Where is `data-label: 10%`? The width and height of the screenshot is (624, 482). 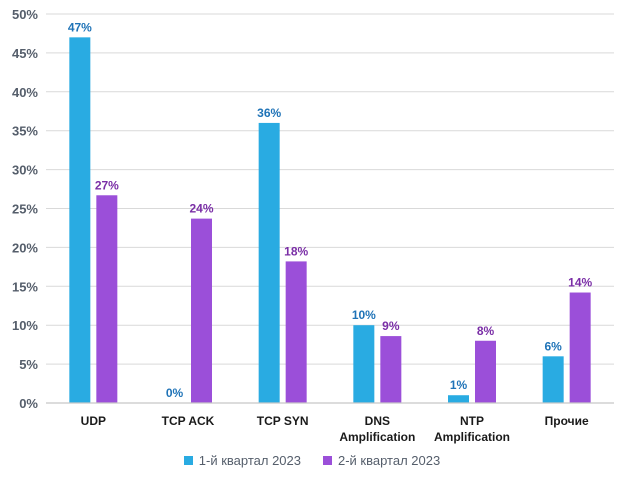 data-label: 10% is located at coordinates (364, 315).